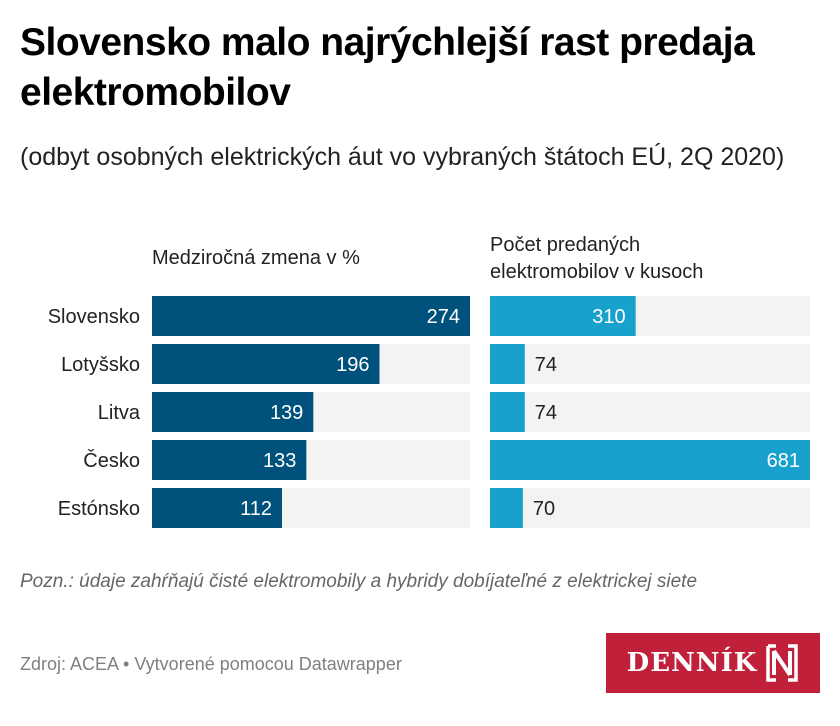  Describe the element at coordinates (596, 259) in the screenshot. I see `right-column-header: Počet predaných elektromobilov v kusoch` at that location.